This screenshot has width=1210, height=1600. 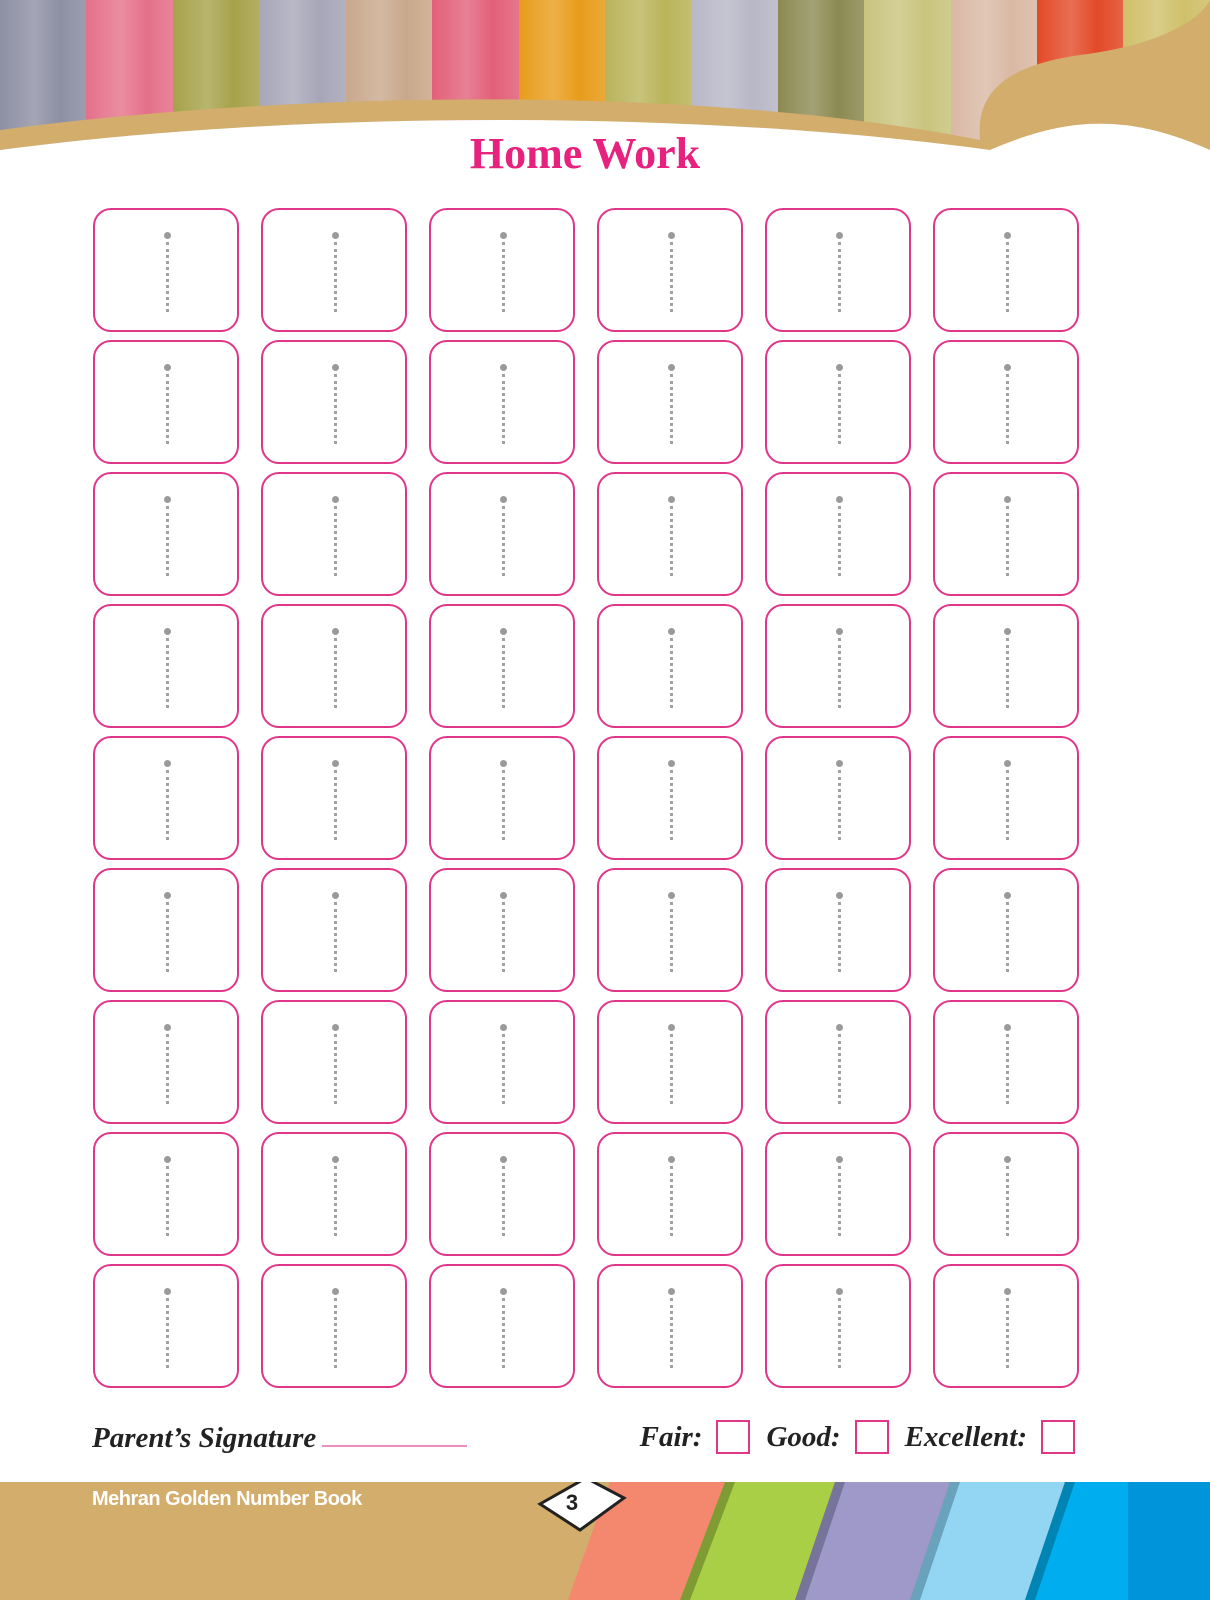 I want to click on header-banner, so click(x=605, y=80).